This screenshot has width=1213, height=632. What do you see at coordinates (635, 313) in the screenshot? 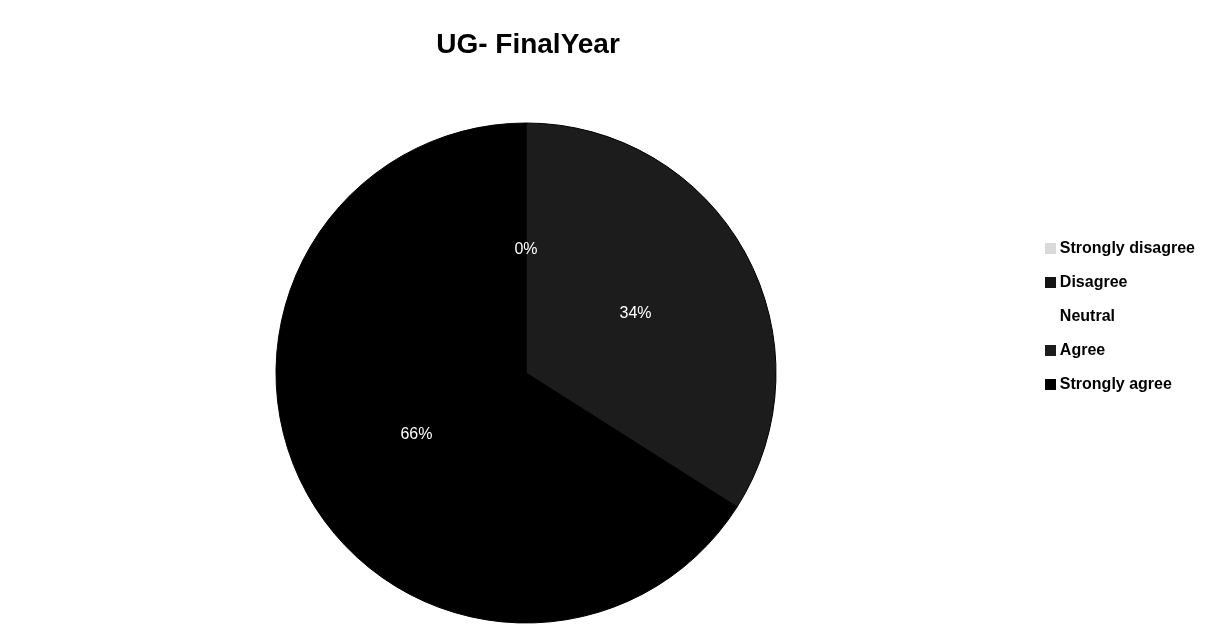
I see `data-label: 34%` at bounding box center [635, 313].